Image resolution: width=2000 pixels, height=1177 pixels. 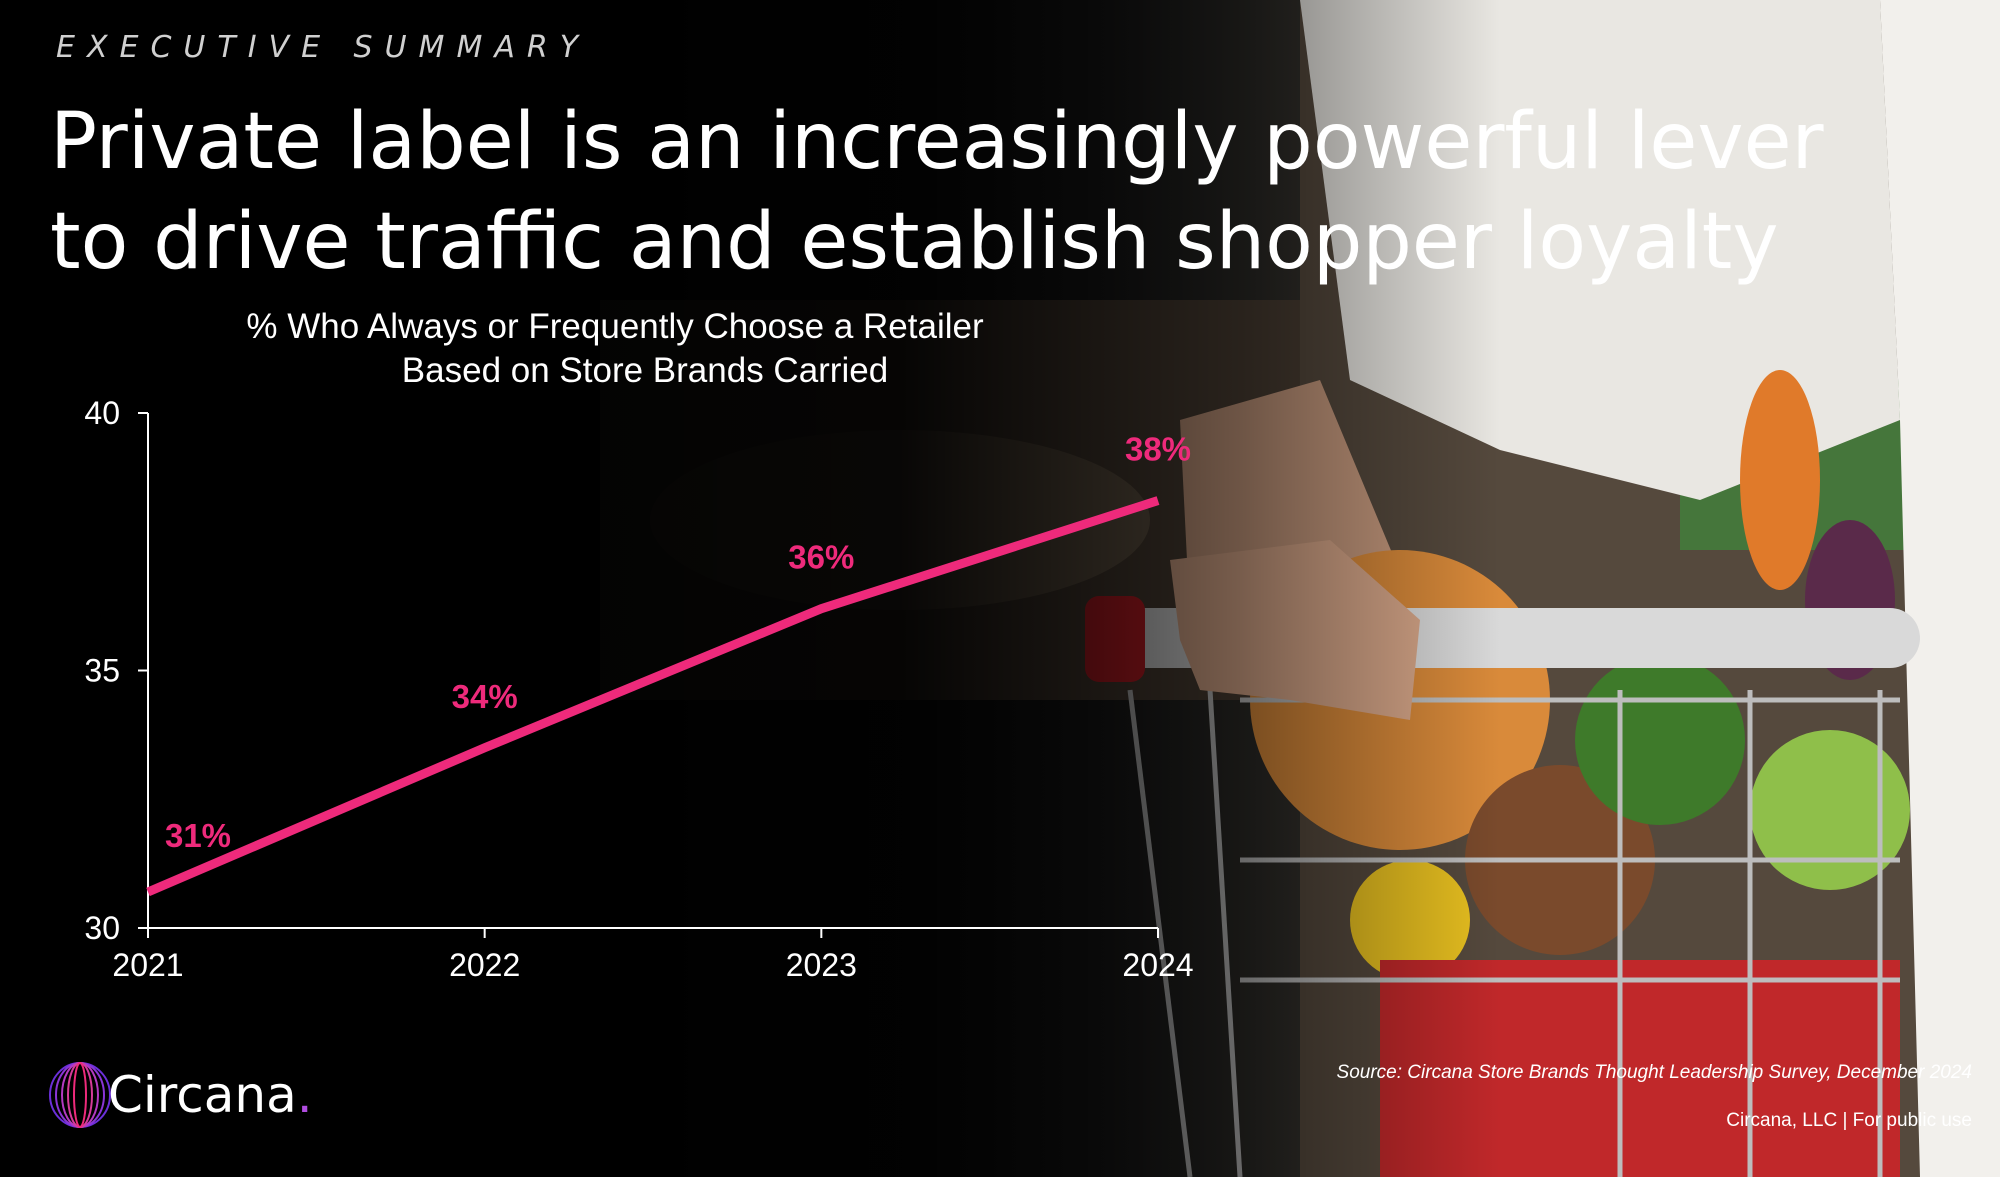 I want to click on logo: Circana., so click(x=178, y=1095).